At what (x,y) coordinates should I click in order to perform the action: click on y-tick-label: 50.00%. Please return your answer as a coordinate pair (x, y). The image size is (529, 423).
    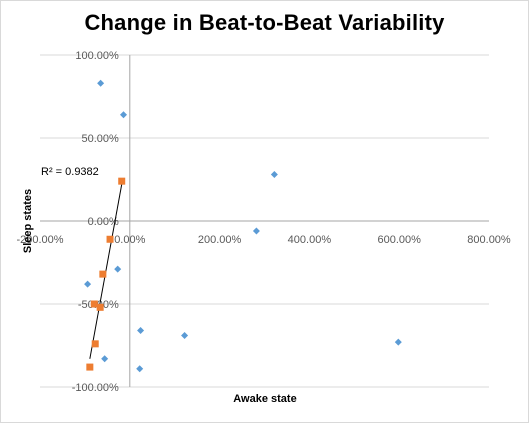
    Looking at the image, I should click on (100, 139).